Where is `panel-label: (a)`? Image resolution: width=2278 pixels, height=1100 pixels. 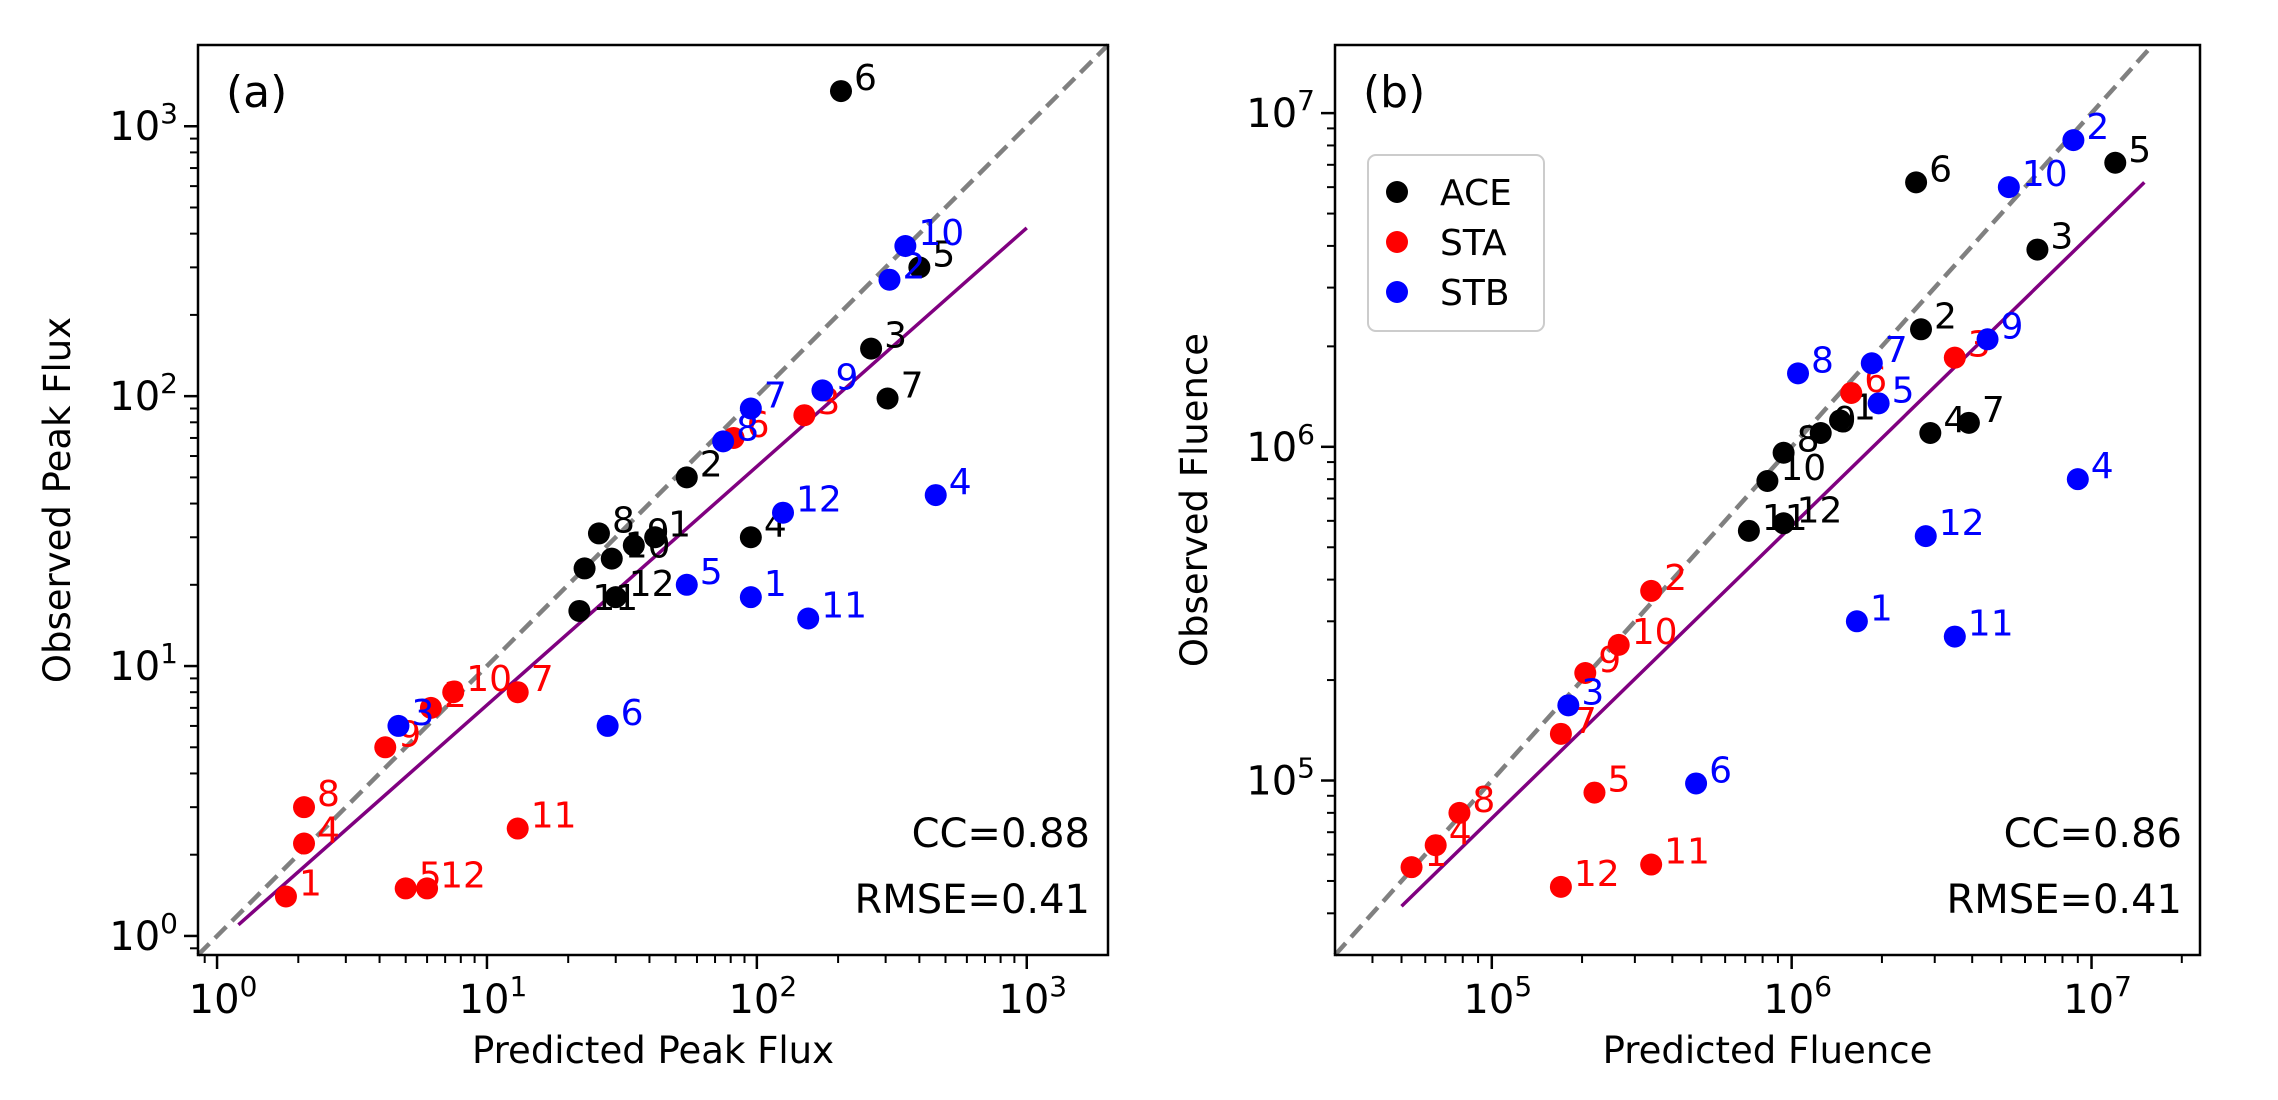 panel-label: (a) is located at coordinates (256, 92).